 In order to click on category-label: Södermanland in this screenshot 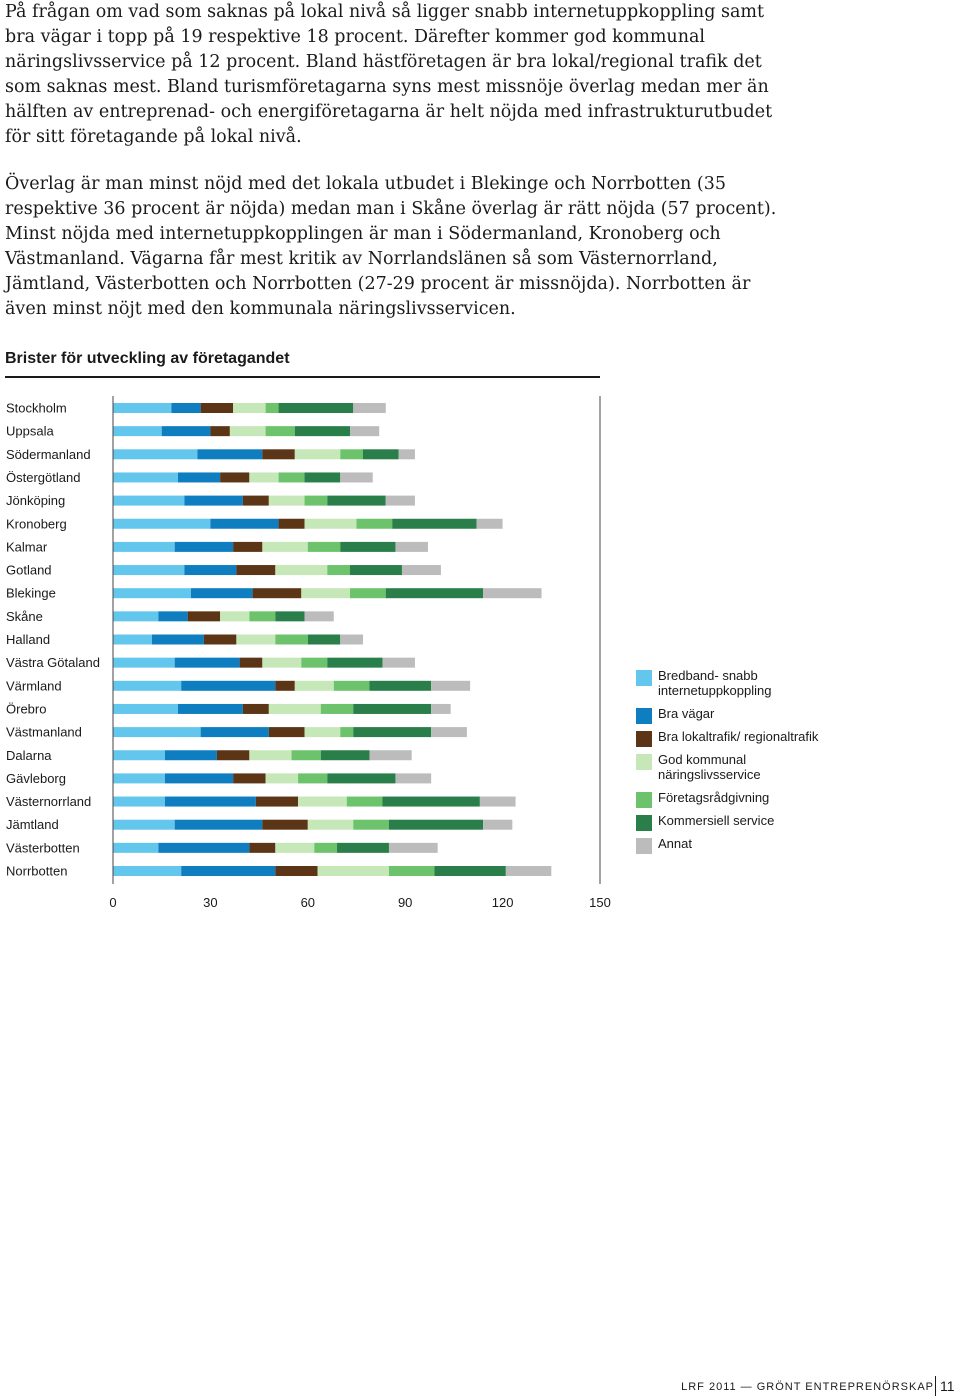, I will do `click(48, 454)`.